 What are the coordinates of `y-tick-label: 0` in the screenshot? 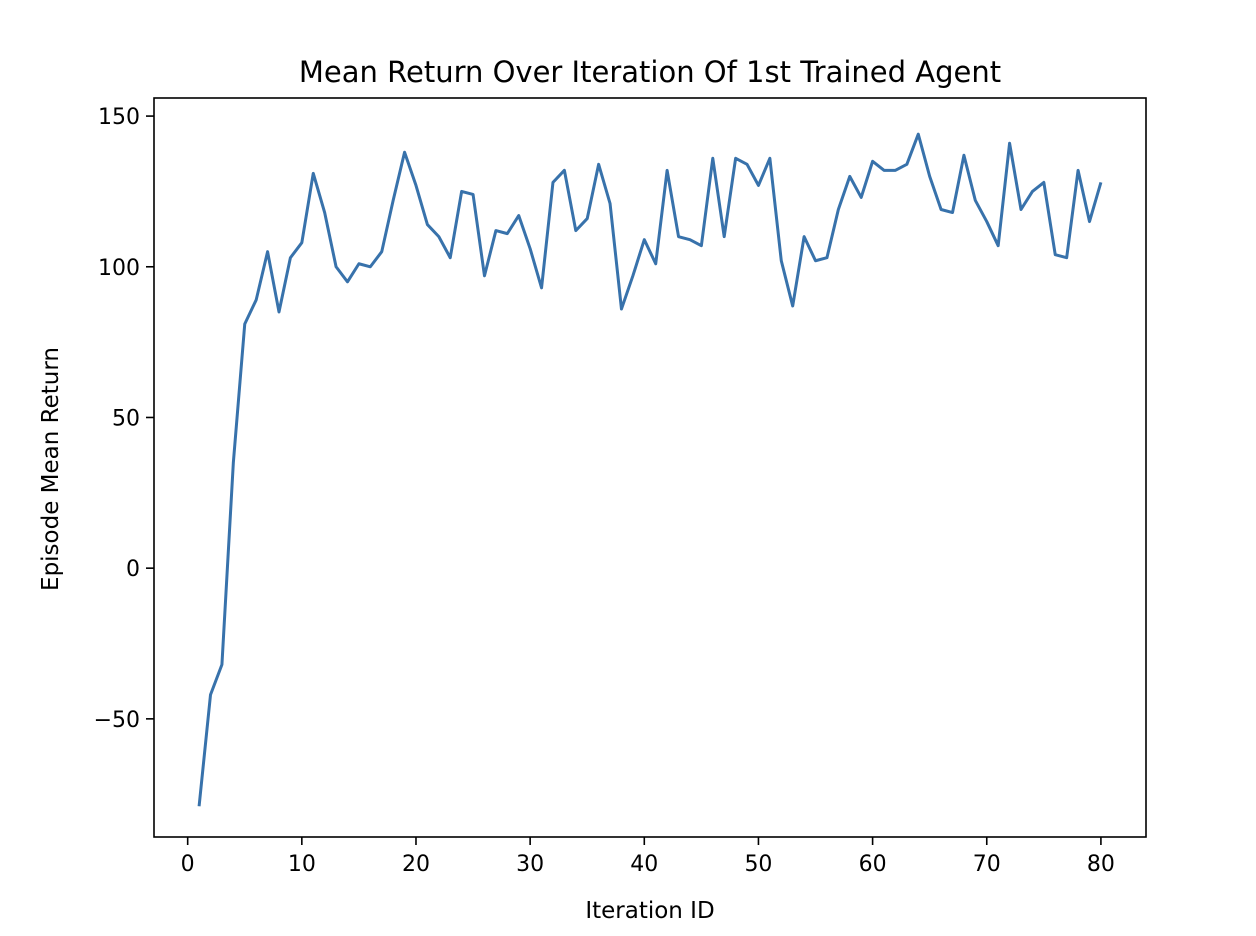 It's located at (133, 569).